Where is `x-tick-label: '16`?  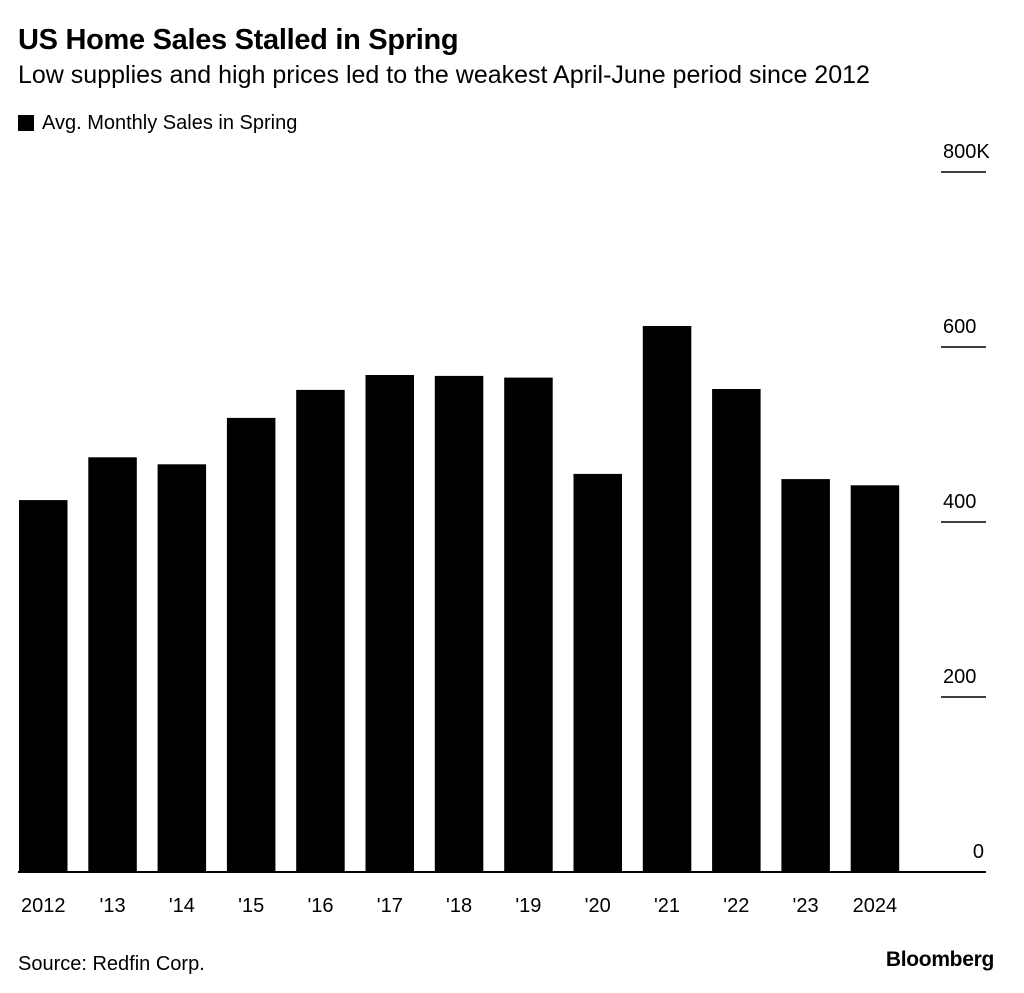
x-tick-label: '16 is located at coordinates (320, 906).